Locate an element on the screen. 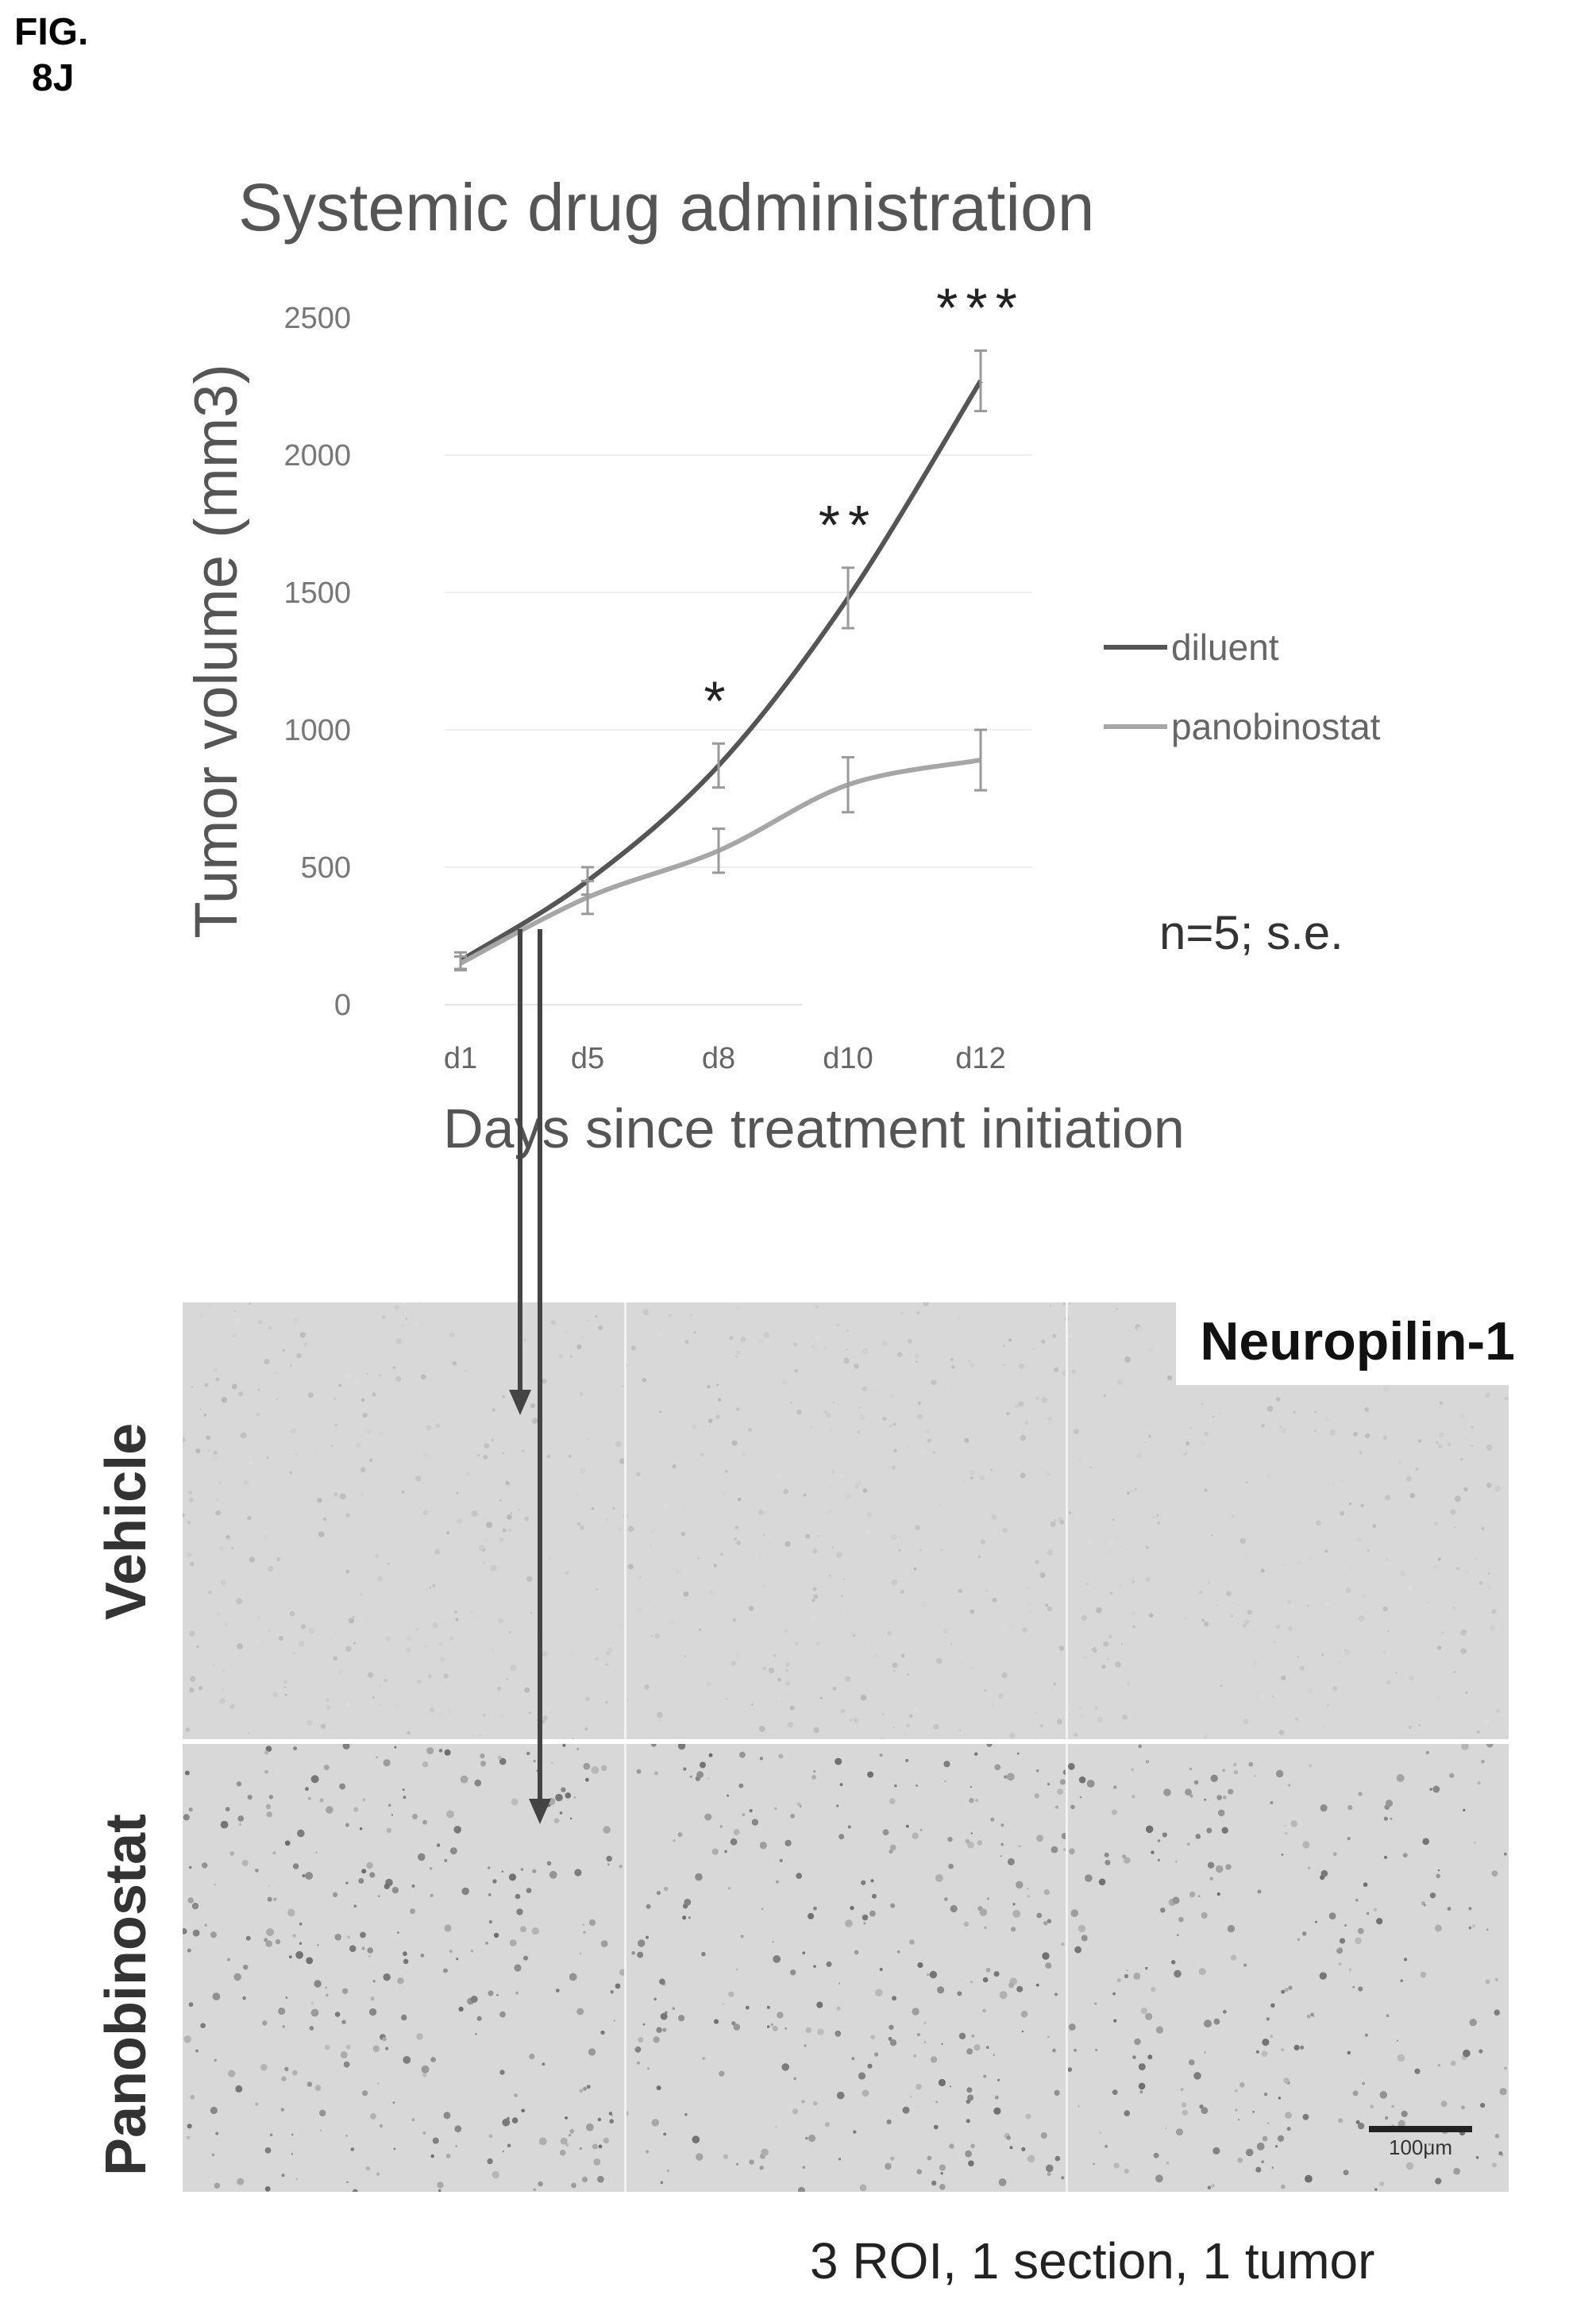  stain-label: Neuropilin-1 is located at coordinates (1354, 1339).